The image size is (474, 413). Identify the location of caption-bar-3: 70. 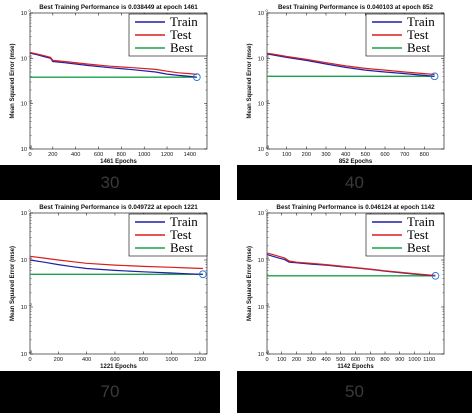
(110, 392).